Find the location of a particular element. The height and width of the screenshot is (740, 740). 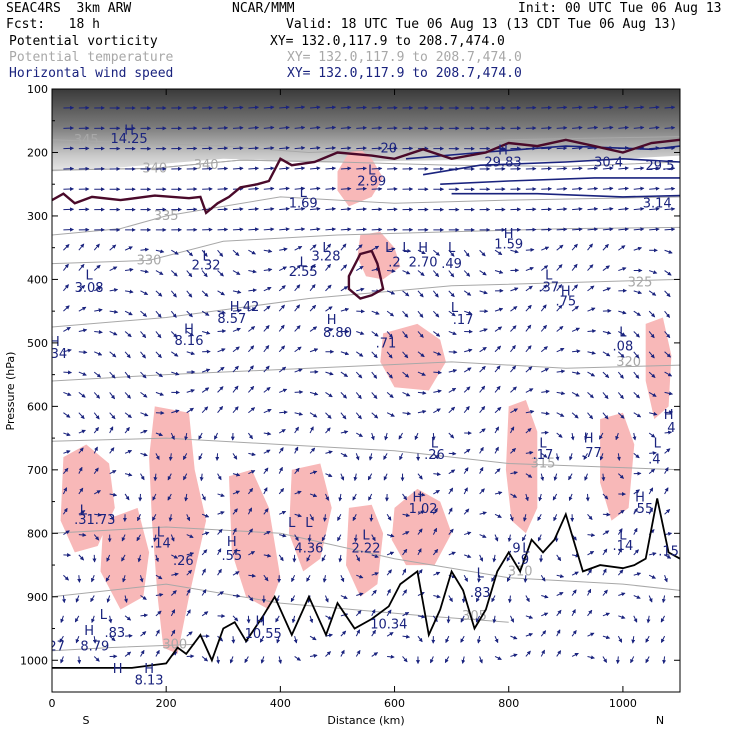

wind-speed-label: .17 is located at coordinates (543, 455).